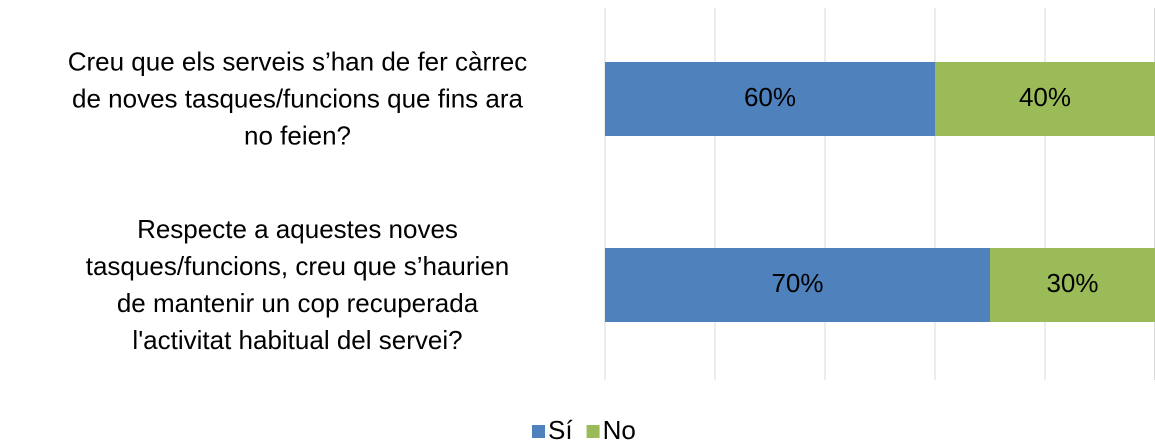 The width and height of the screenshot is (1155, 447). What do you see at coordinates (619, 430) in the screenshot?
I see `legend-label: No` at bounding box center [619, 430].